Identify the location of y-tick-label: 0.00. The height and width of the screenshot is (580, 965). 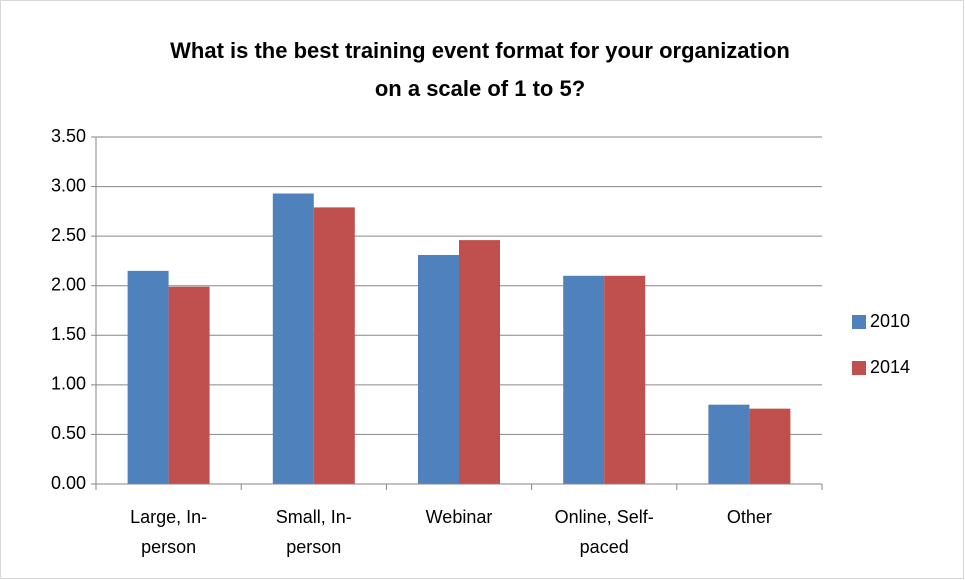
(68, 483).